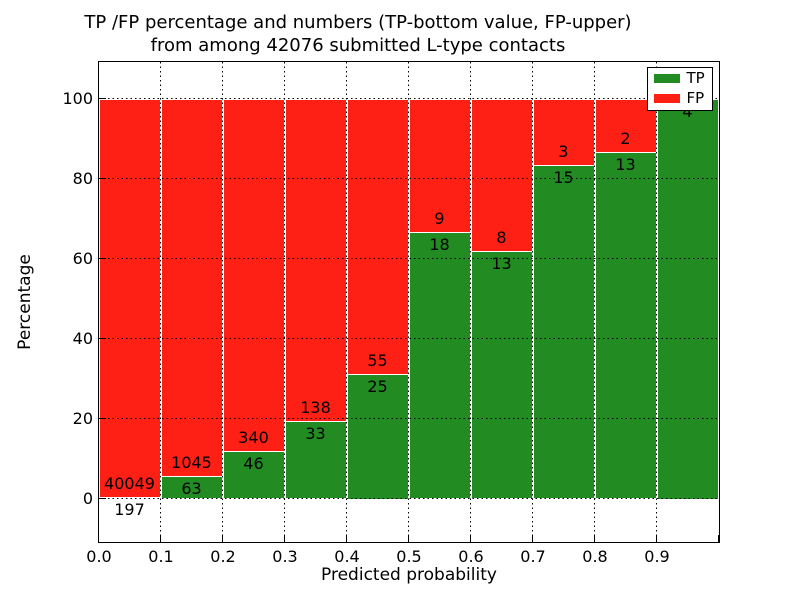 This screenshot has height=600, width=800. What do you see at coordinates (315, 408) in the screenshot?
I see `fp-count-label: 138` at bounding box center [315, 408].